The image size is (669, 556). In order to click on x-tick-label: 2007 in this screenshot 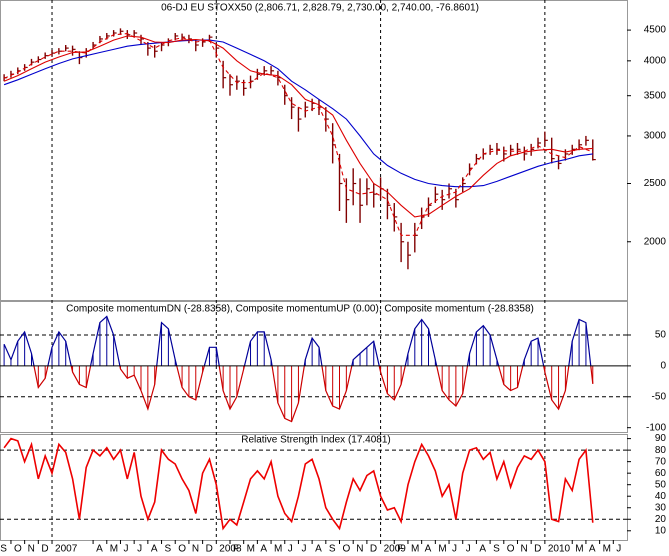, I will do `click(66, 549)`.